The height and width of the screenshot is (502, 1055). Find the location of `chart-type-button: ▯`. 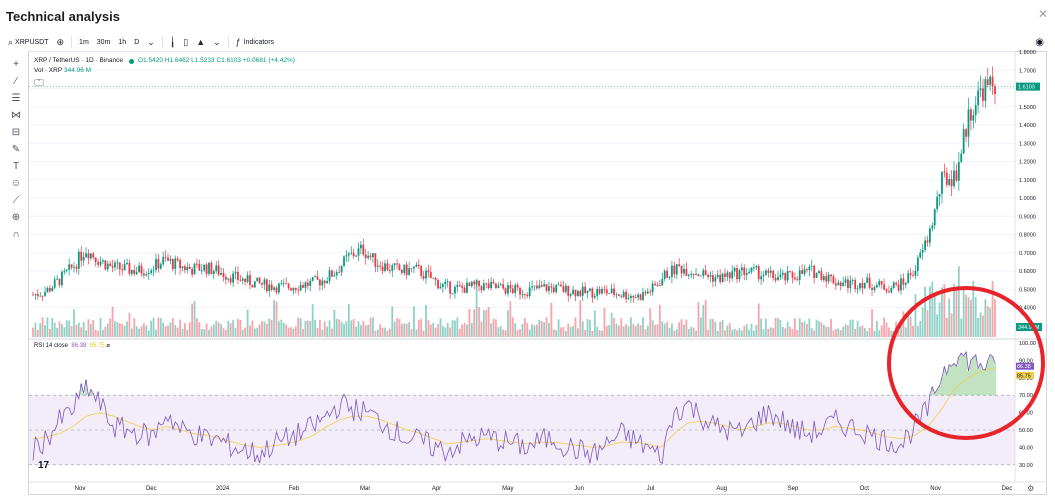

chart-type-button: ▯ is located at coordinates (185, 42).